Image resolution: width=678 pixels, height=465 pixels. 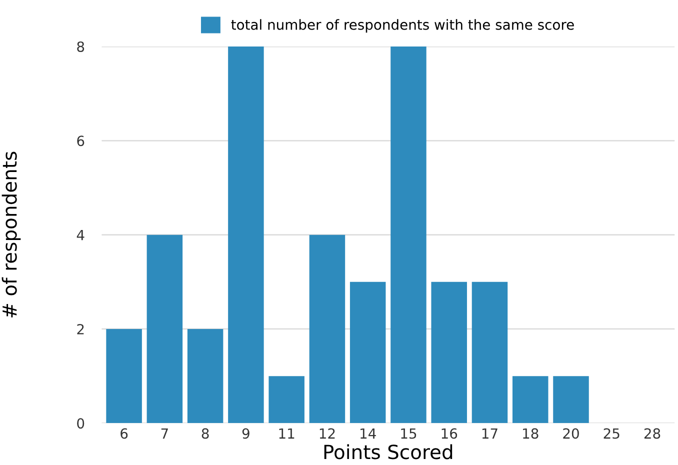 What do you see at coordinates (408, 433) in the screenshot?
I see `x-tick-label: 15` at bounding box center [408, 433].